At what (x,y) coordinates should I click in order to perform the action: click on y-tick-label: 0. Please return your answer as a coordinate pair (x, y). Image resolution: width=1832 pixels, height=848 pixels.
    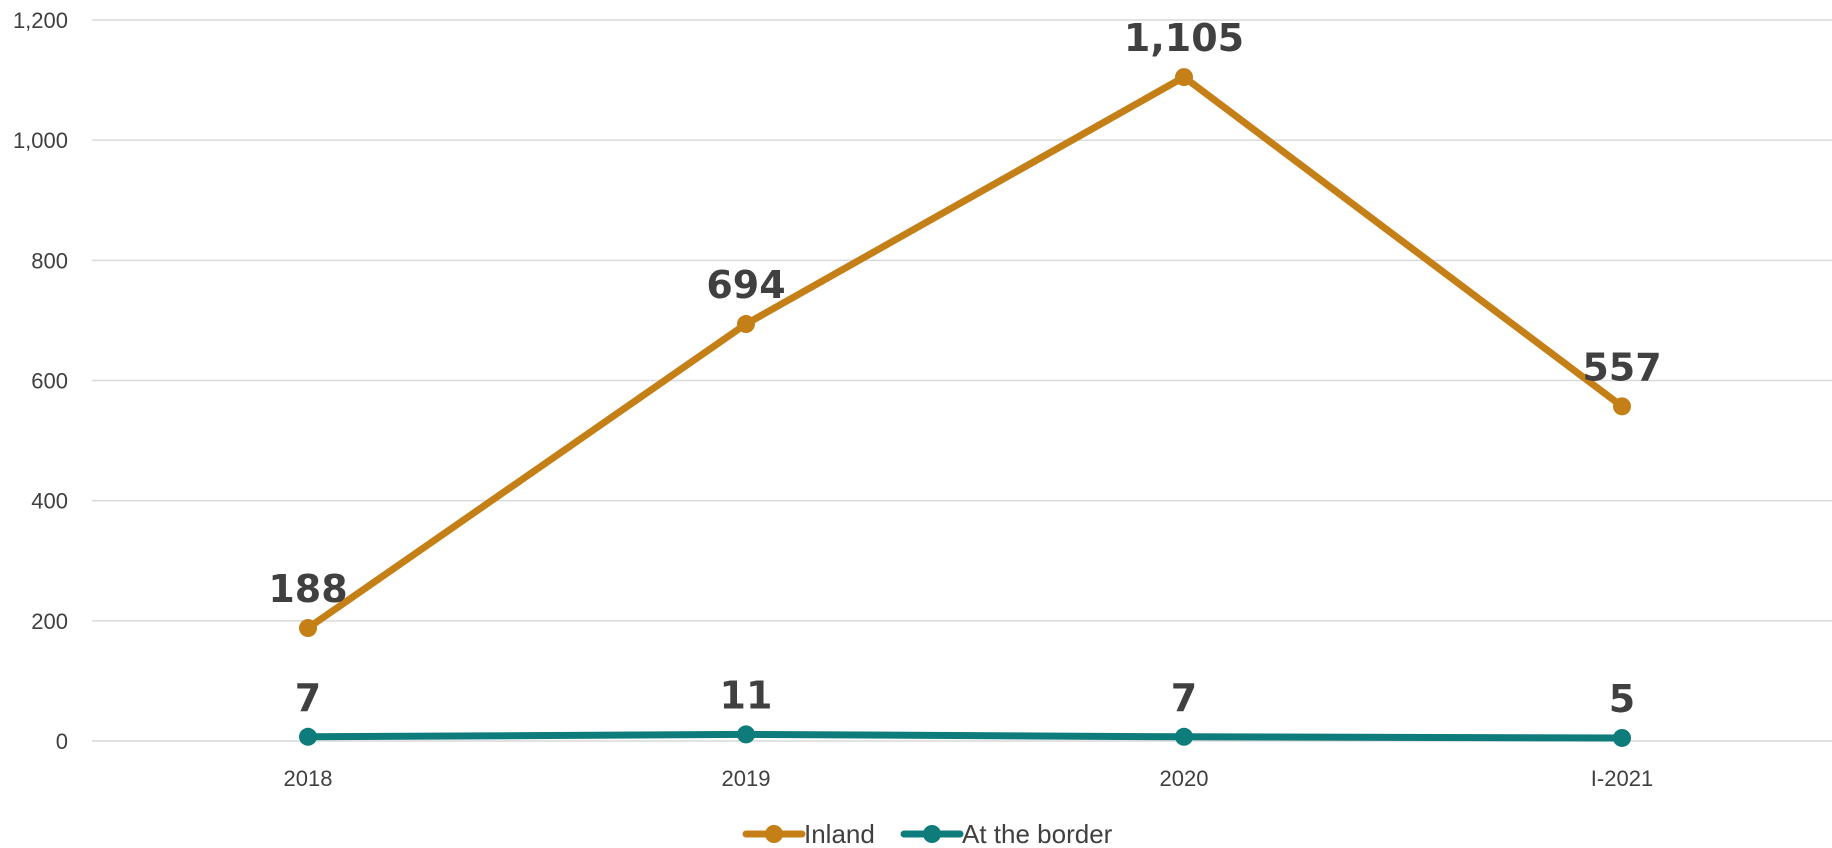
    Looking at the image, I should click on (62, 741).